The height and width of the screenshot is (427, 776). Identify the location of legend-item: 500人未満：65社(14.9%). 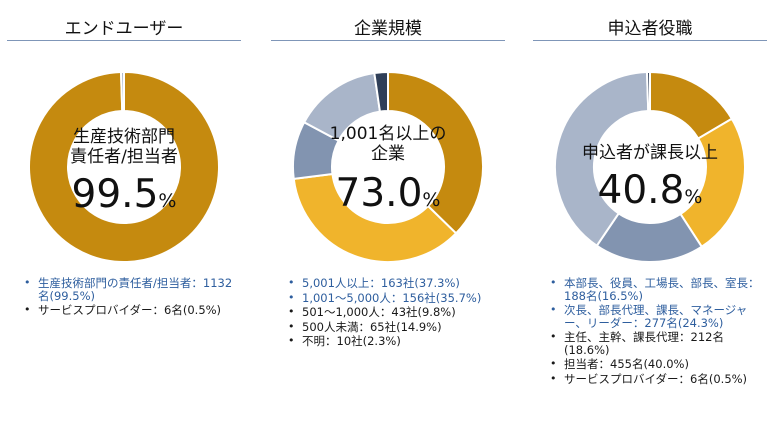
(392, 327).